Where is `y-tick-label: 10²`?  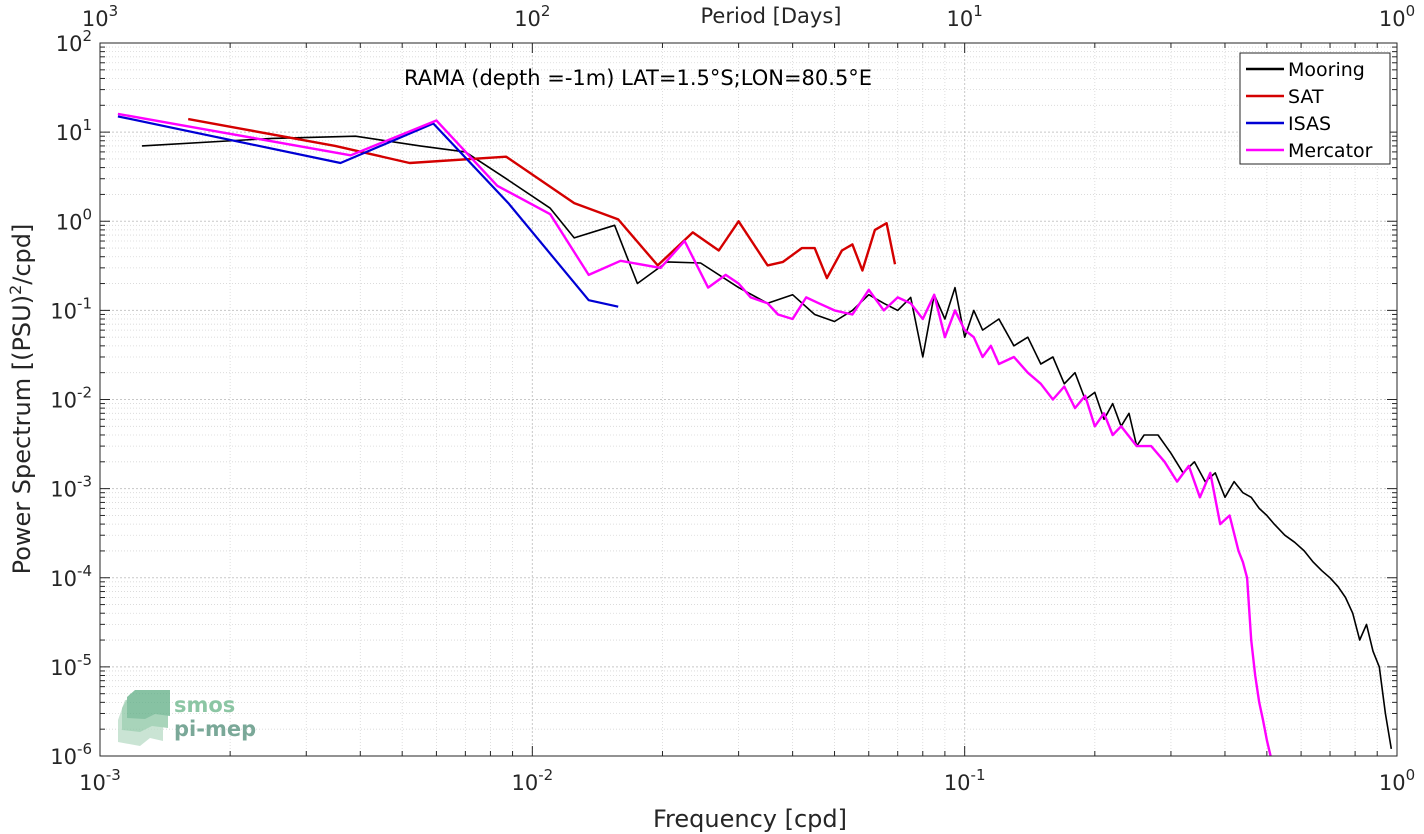 y-tick-label: 10² is located at coordinates (74, 41).